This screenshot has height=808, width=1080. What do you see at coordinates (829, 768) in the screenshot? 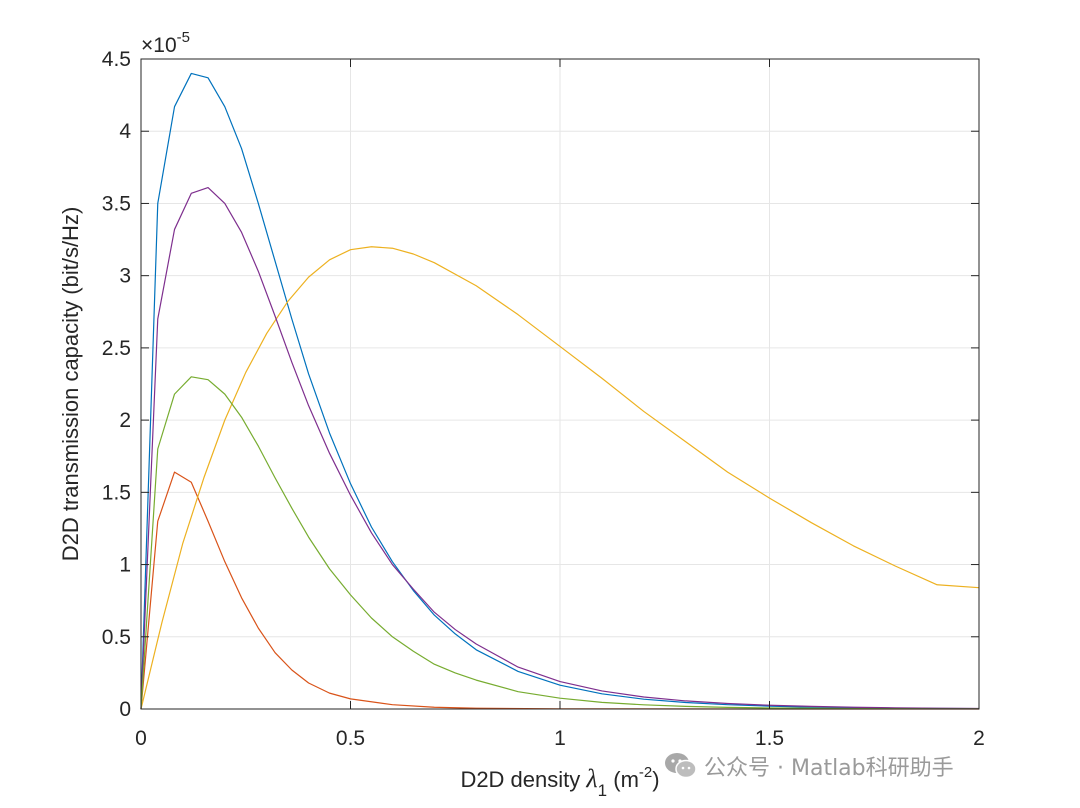
I see `watermark-text: 公众号 · Matlab科研助手` at bounding box center [829, 768].